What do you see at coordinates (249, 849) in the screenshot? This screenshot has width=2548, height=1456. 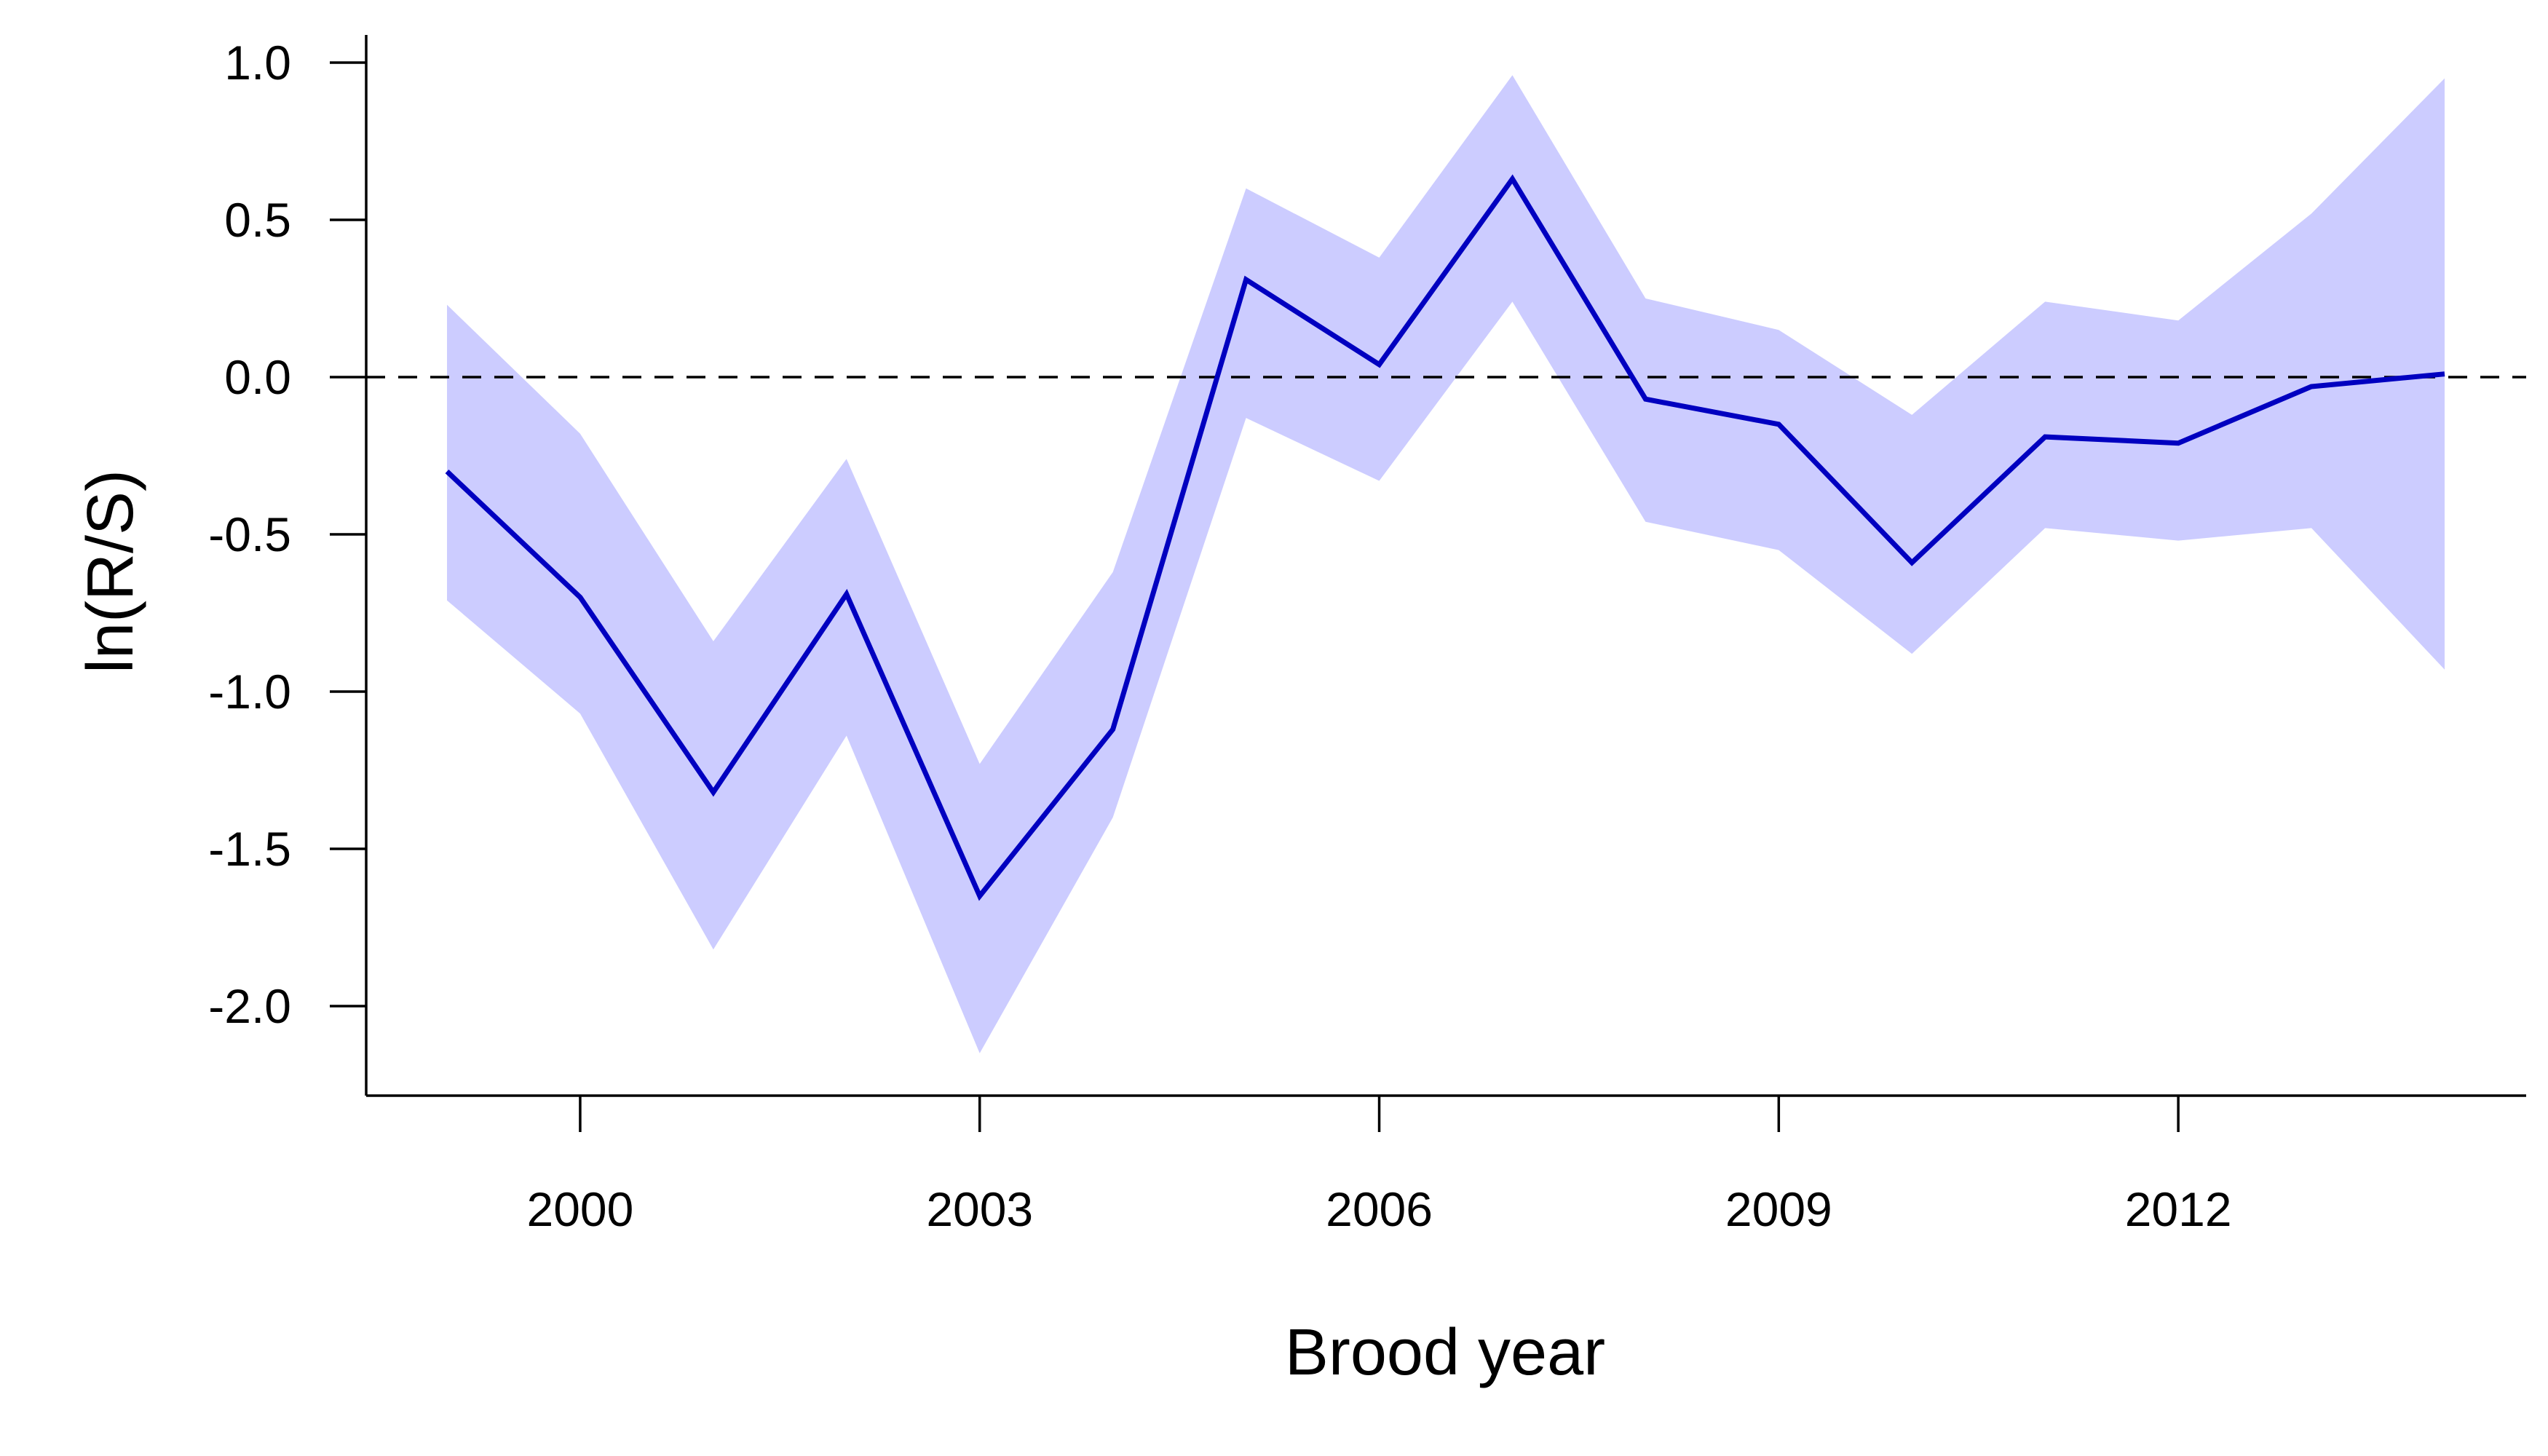 I see `y-tick-label: -1.5` at bounding box center [249, 849].